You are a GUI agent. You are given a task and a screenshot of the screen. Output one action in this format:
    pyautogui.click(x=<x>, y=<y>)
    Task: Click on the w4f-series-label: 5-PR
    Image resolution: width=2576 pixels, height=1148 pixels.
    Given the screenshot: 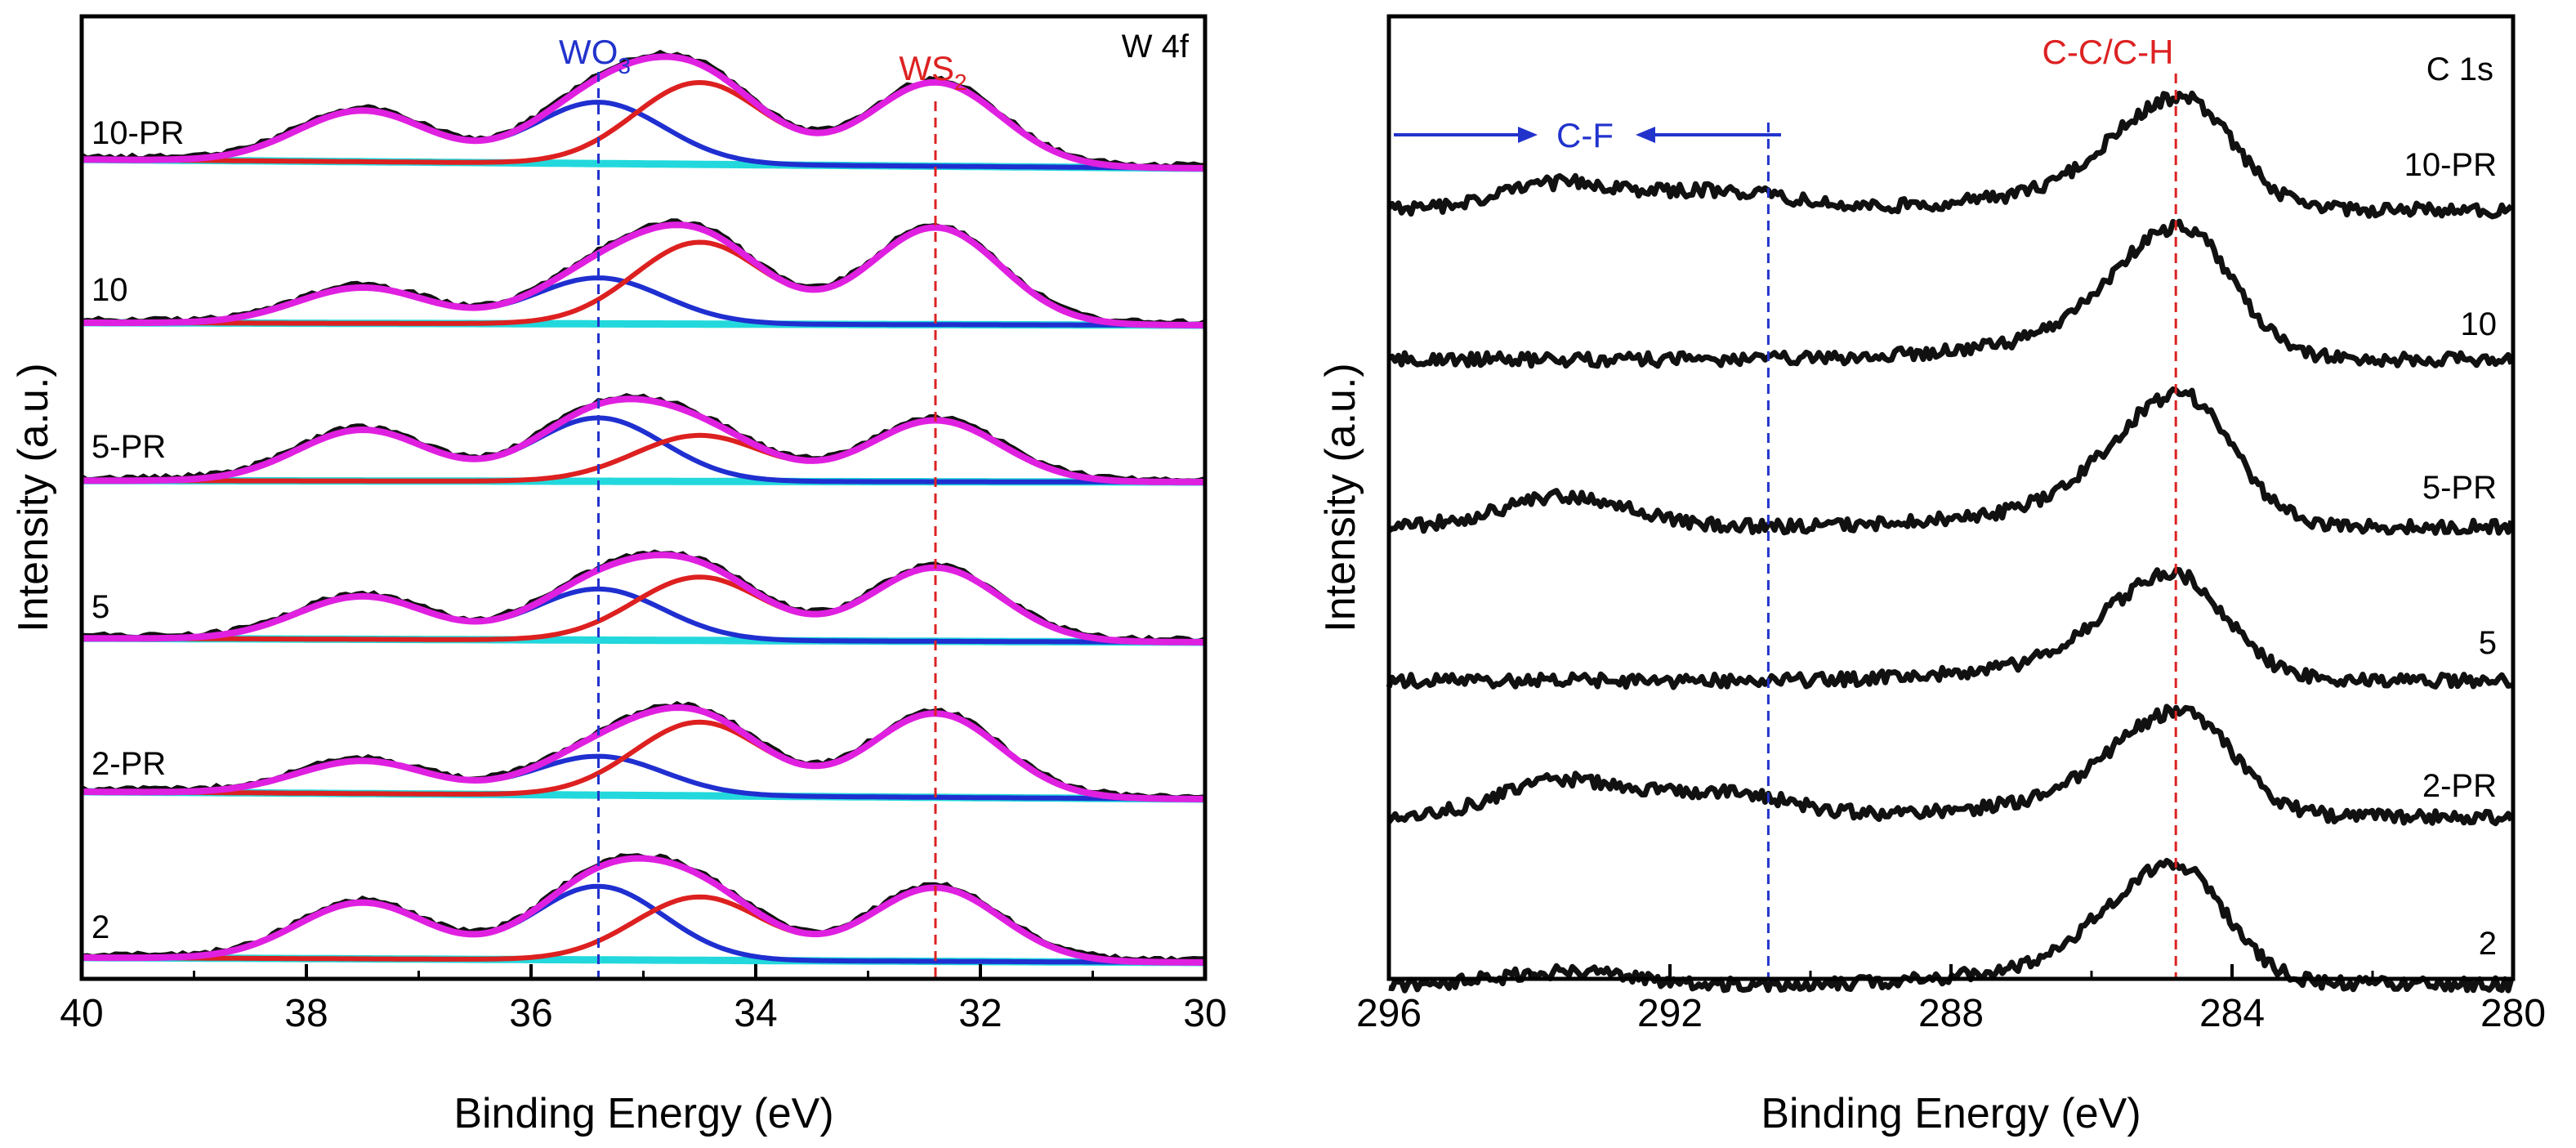 What is the action you would take?
    pyautogui.click(x=129, y=447)
    